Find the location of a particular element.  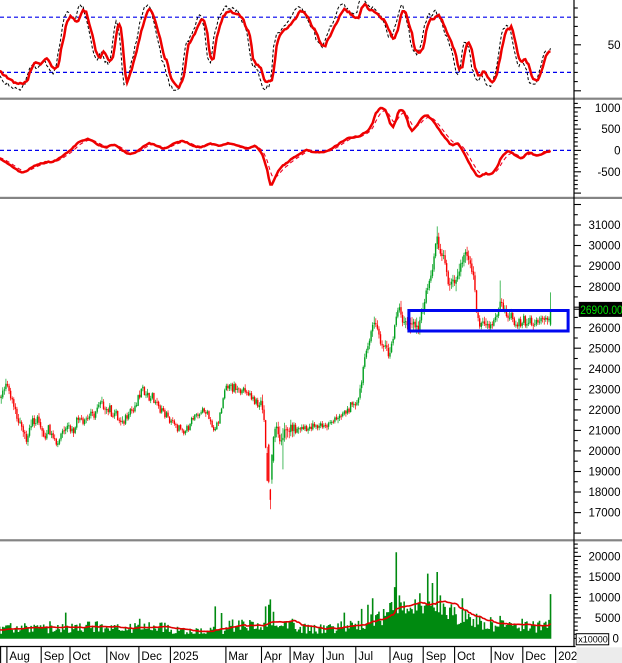

svg-text: 15000 is located at coordinates (605, 578).